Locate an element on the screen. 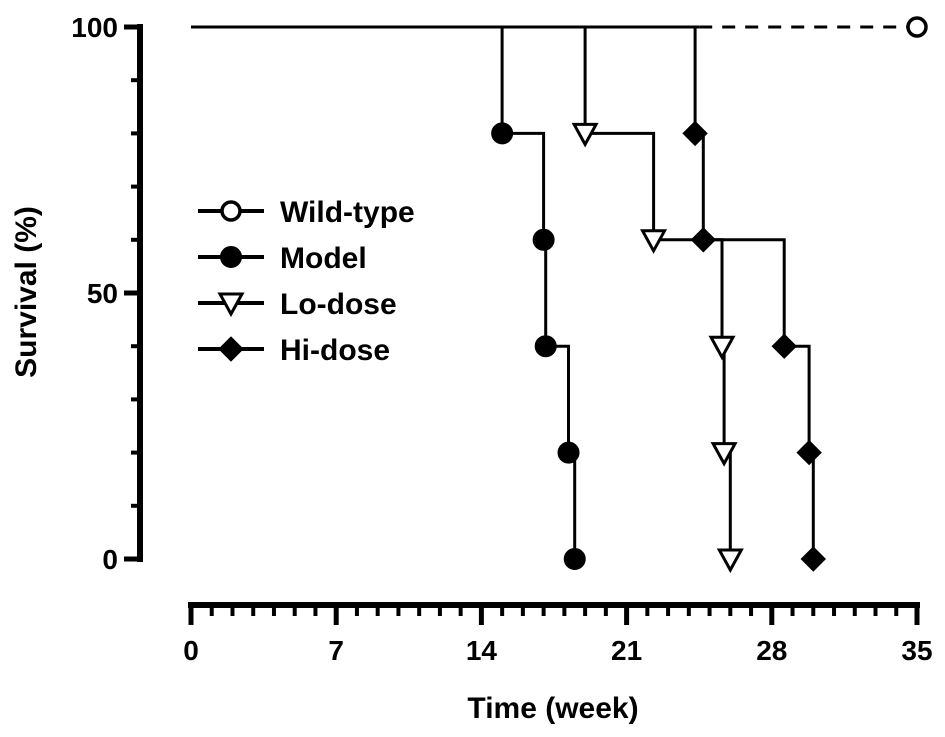  legend-marker-model is located at coordinates (231, 257).